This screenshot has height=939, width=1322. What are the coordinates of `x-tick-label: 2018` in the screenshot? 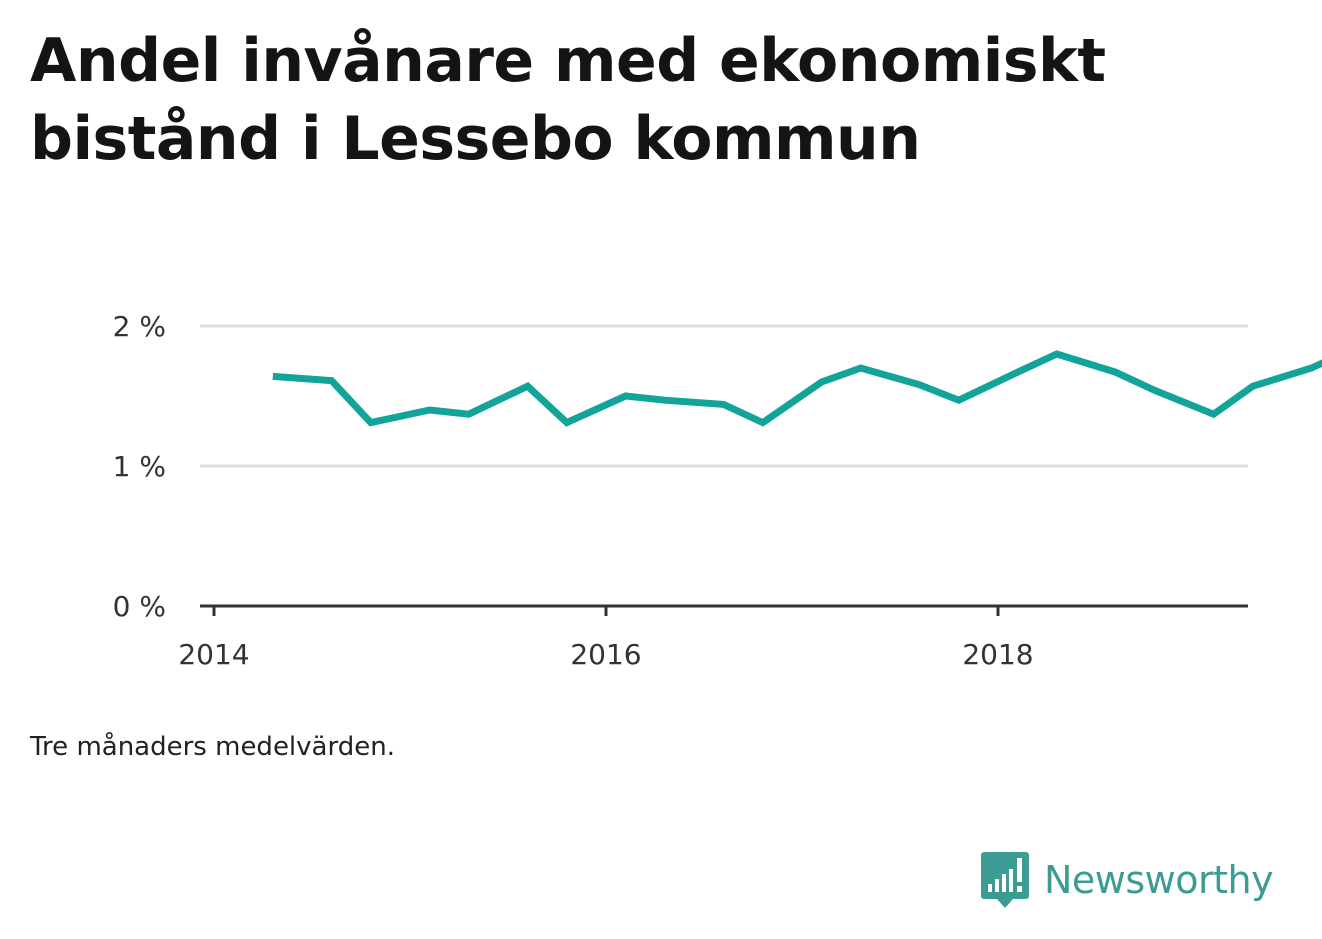 It's located at (997, 654).